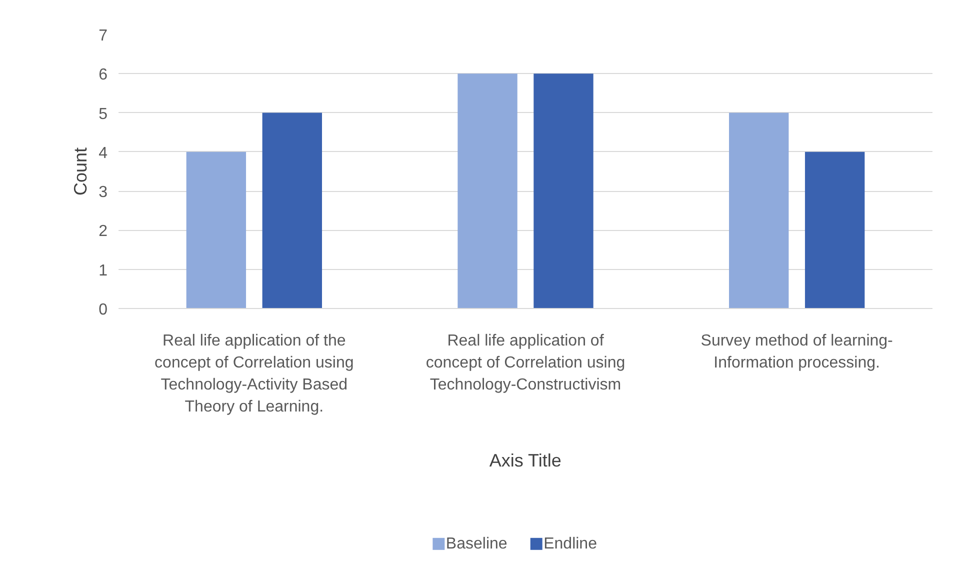 The image size is (953, 579). Describe the element at coordinates (103, 153) in the screenshot. I see `y-tick-label: 4` at that location.